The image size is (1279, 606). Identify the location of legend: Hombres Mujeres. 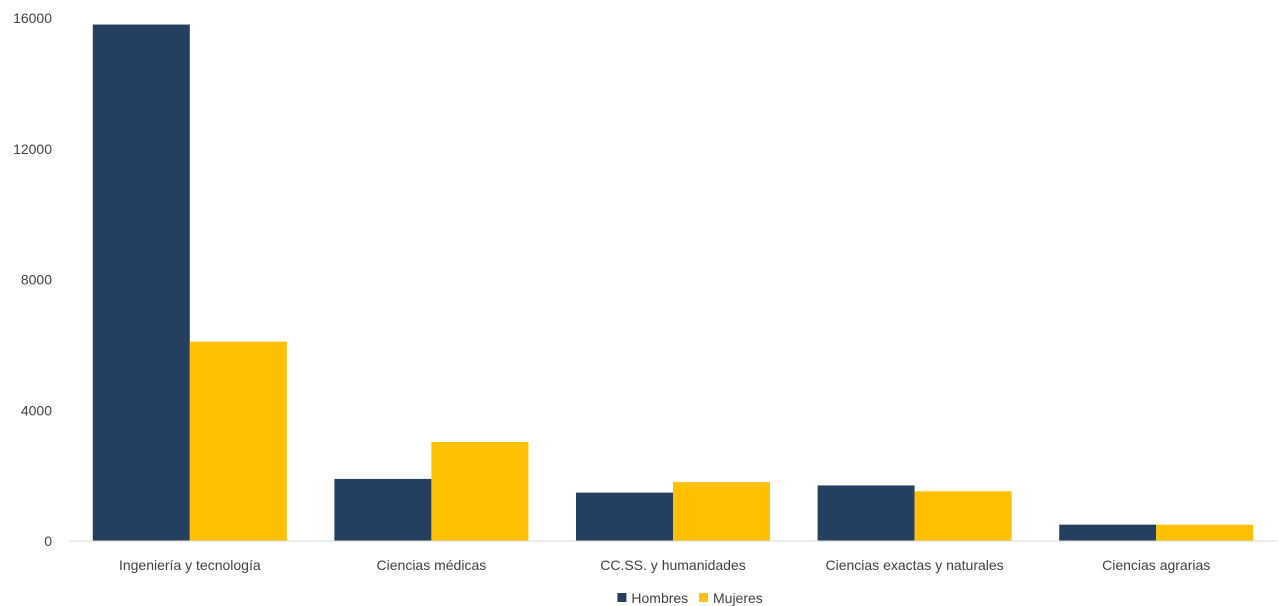
(690, 598).